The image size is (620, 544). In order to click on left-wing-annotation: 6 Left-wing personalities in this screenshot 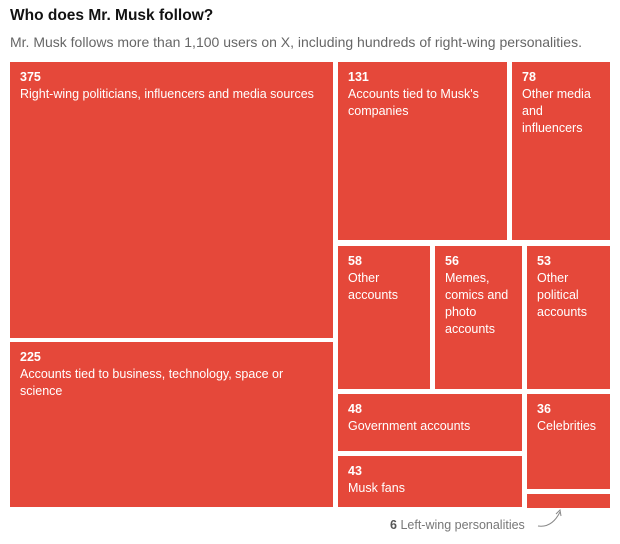, I will do `click(457, 525)`.